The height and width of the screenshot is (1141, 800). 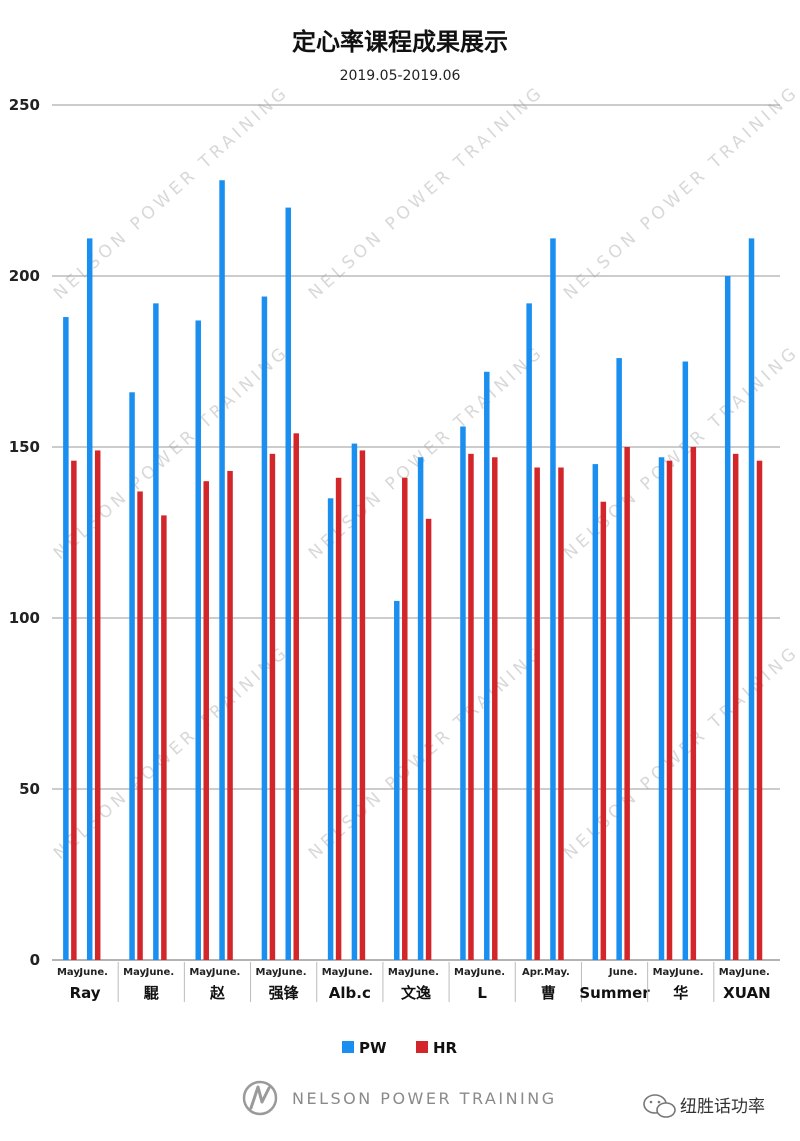 What do you see at coordinates (35, 960) in the screenshot?
I see `y-tick-label: 0` at bounding box center [35, 960].